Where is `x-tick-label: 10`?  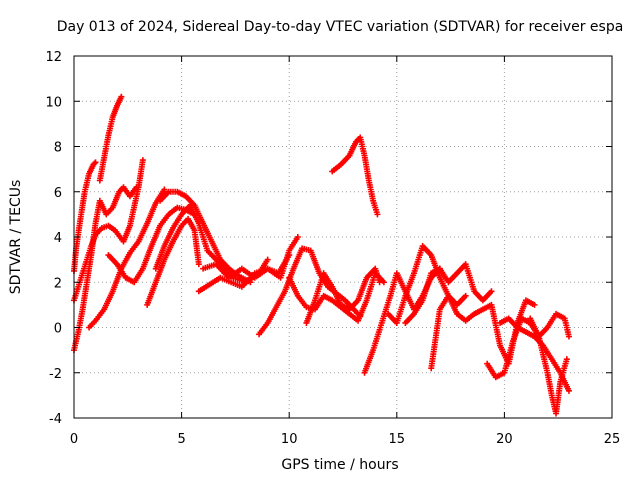
x-tick-label: 10 is located at coordinates (289, 439).